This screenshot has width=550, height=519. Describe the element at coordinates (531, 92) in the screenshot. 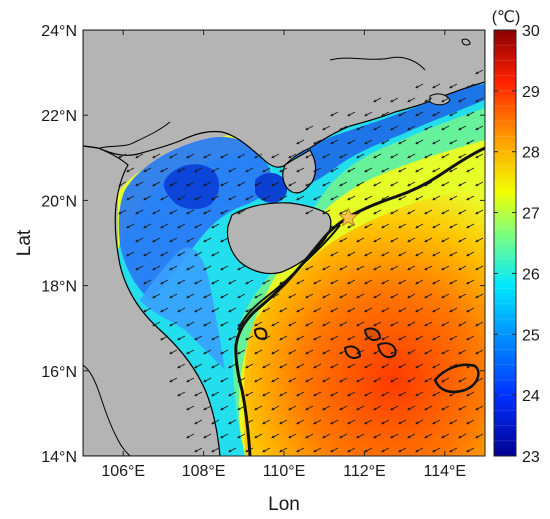

I see `colorbar-tick-label: 29` at that location.